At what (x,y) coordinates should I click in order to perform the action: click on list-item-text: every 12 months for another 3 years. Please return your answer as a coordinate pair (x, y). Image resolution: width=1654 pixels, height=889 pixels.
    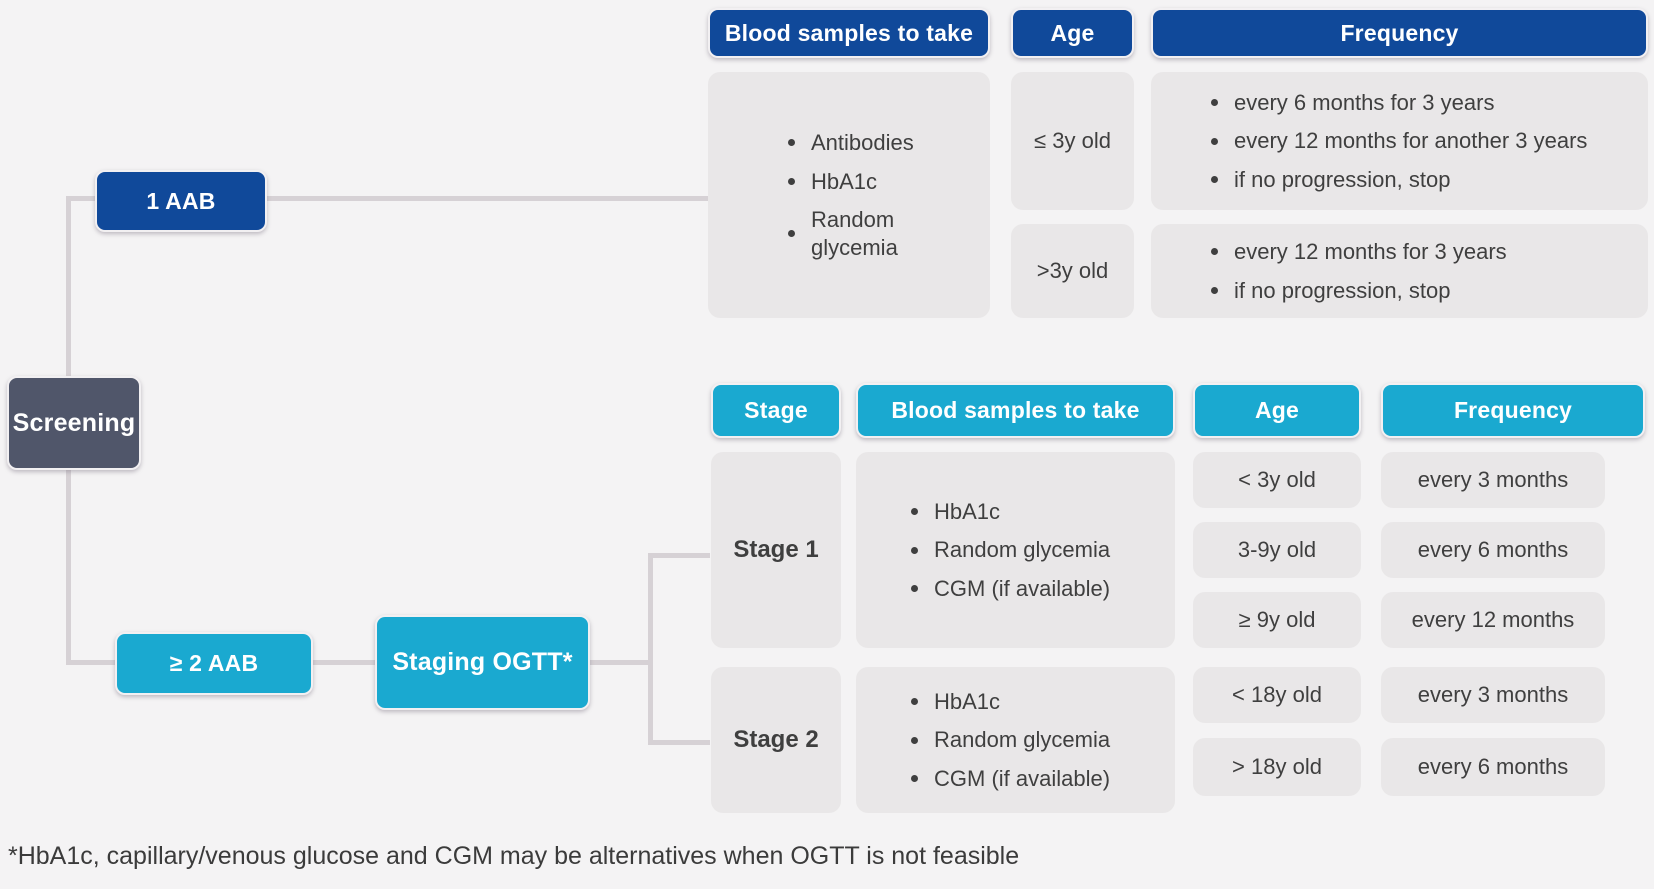
    Looking at the image, I should click on (1411, 141).